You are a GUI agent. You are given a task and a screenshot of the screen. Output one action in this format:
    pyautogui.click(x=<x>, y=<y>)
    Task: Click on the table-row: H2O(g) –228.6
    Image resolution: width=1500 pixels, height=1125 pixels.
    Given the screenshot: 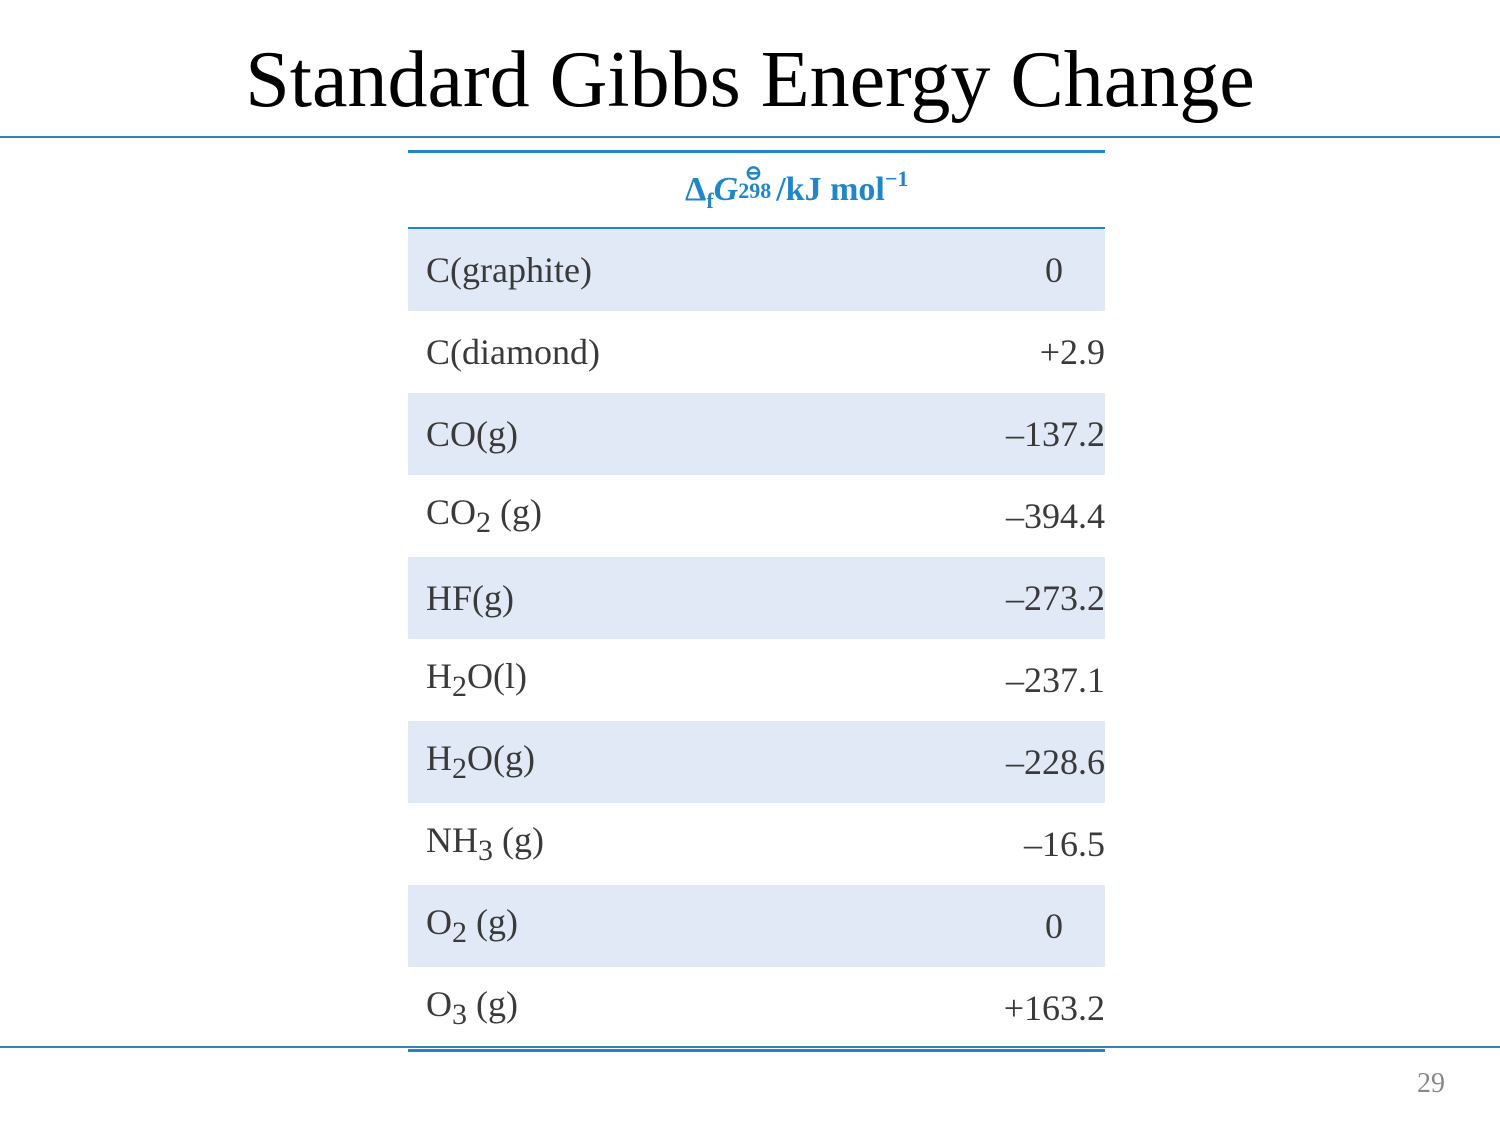 What is the action you would take?
    pyautogui.click(x=756, y=762)
    